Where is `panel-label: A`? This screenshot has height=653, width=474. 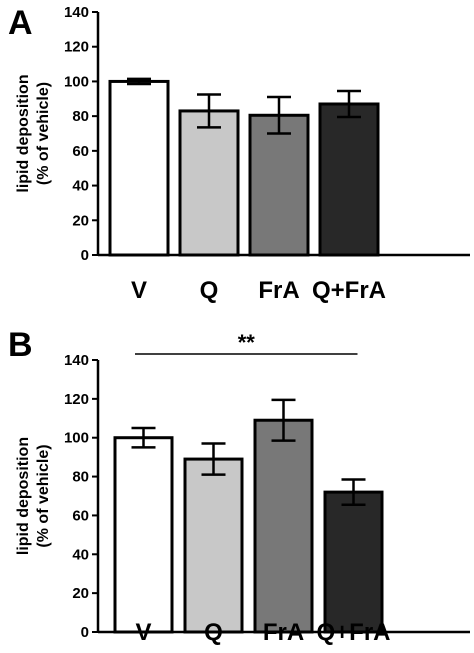 panel-label: A is located at coordinates (20, 23).